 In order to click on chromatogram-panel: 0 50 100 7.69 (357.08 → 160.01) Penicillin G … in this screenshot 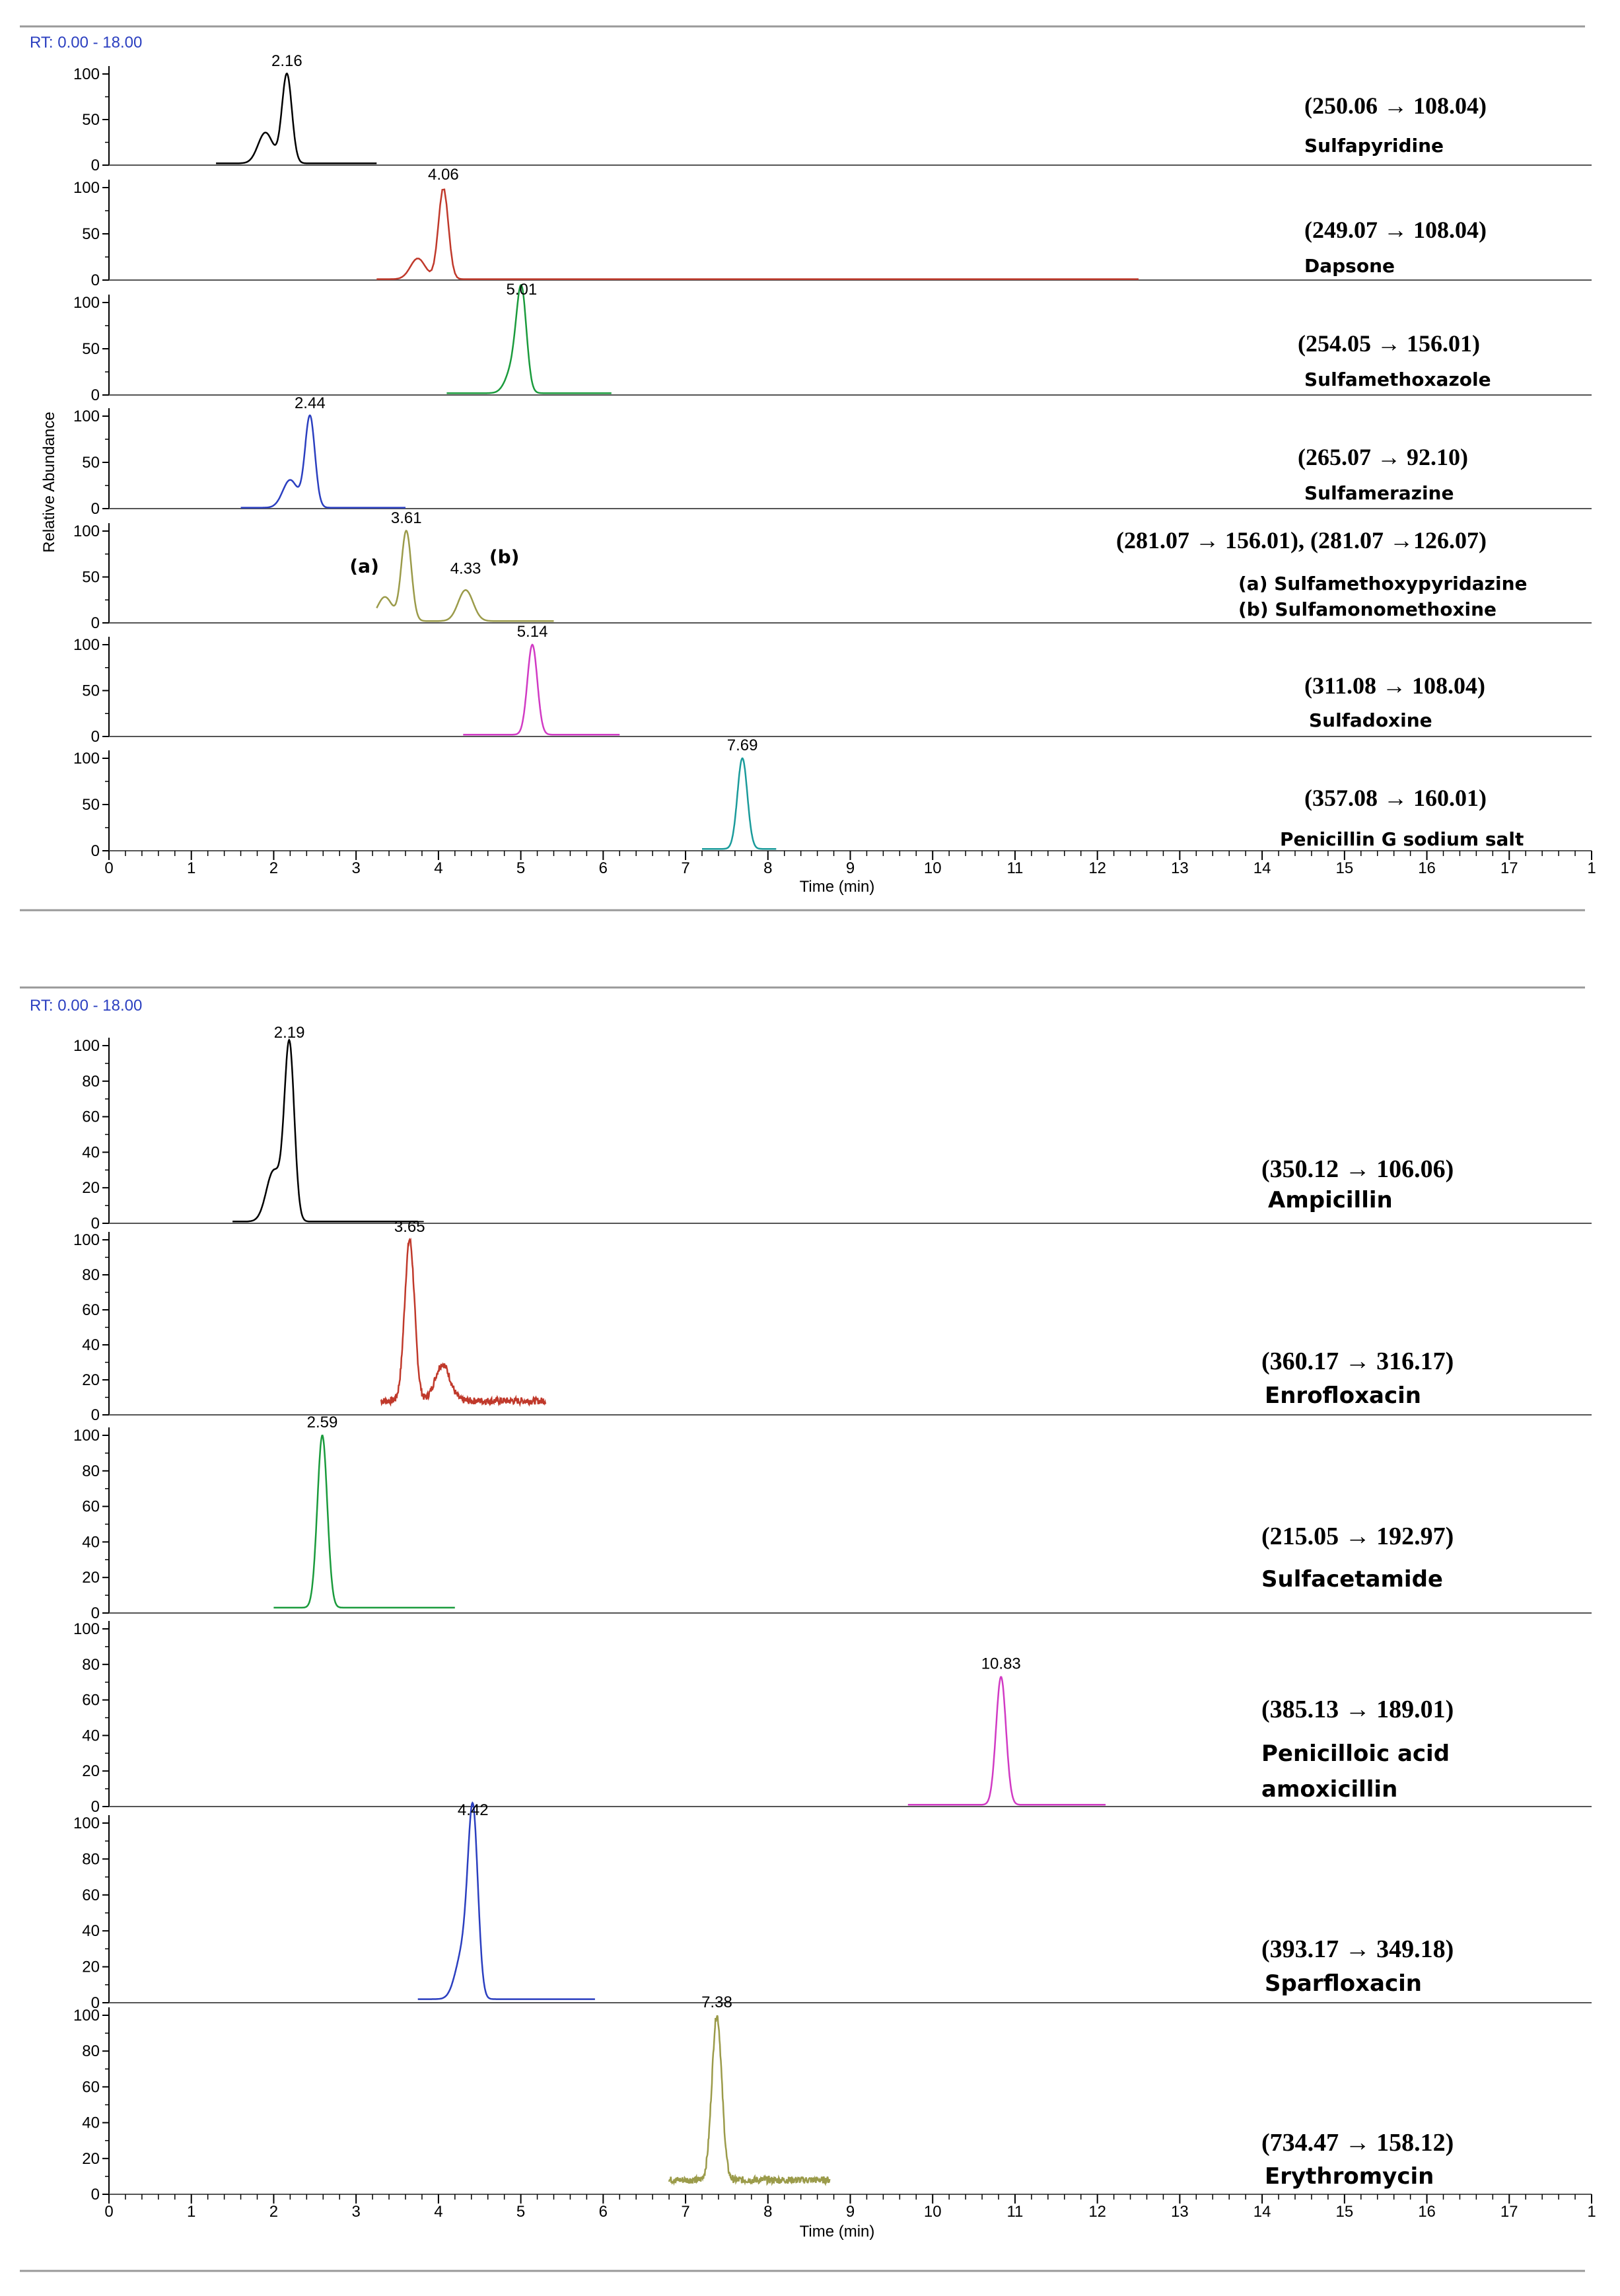, I will do `click(832, 798)`.